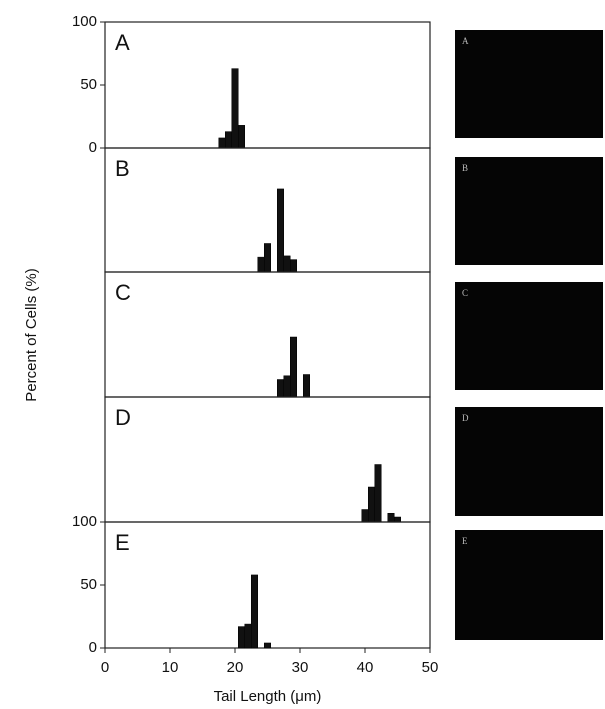 The image size is (605, 709). Describe the element at coordinates (31, 334) in the screenshot. I see `y-axis-label: Percent of Cells (%)` at that location.